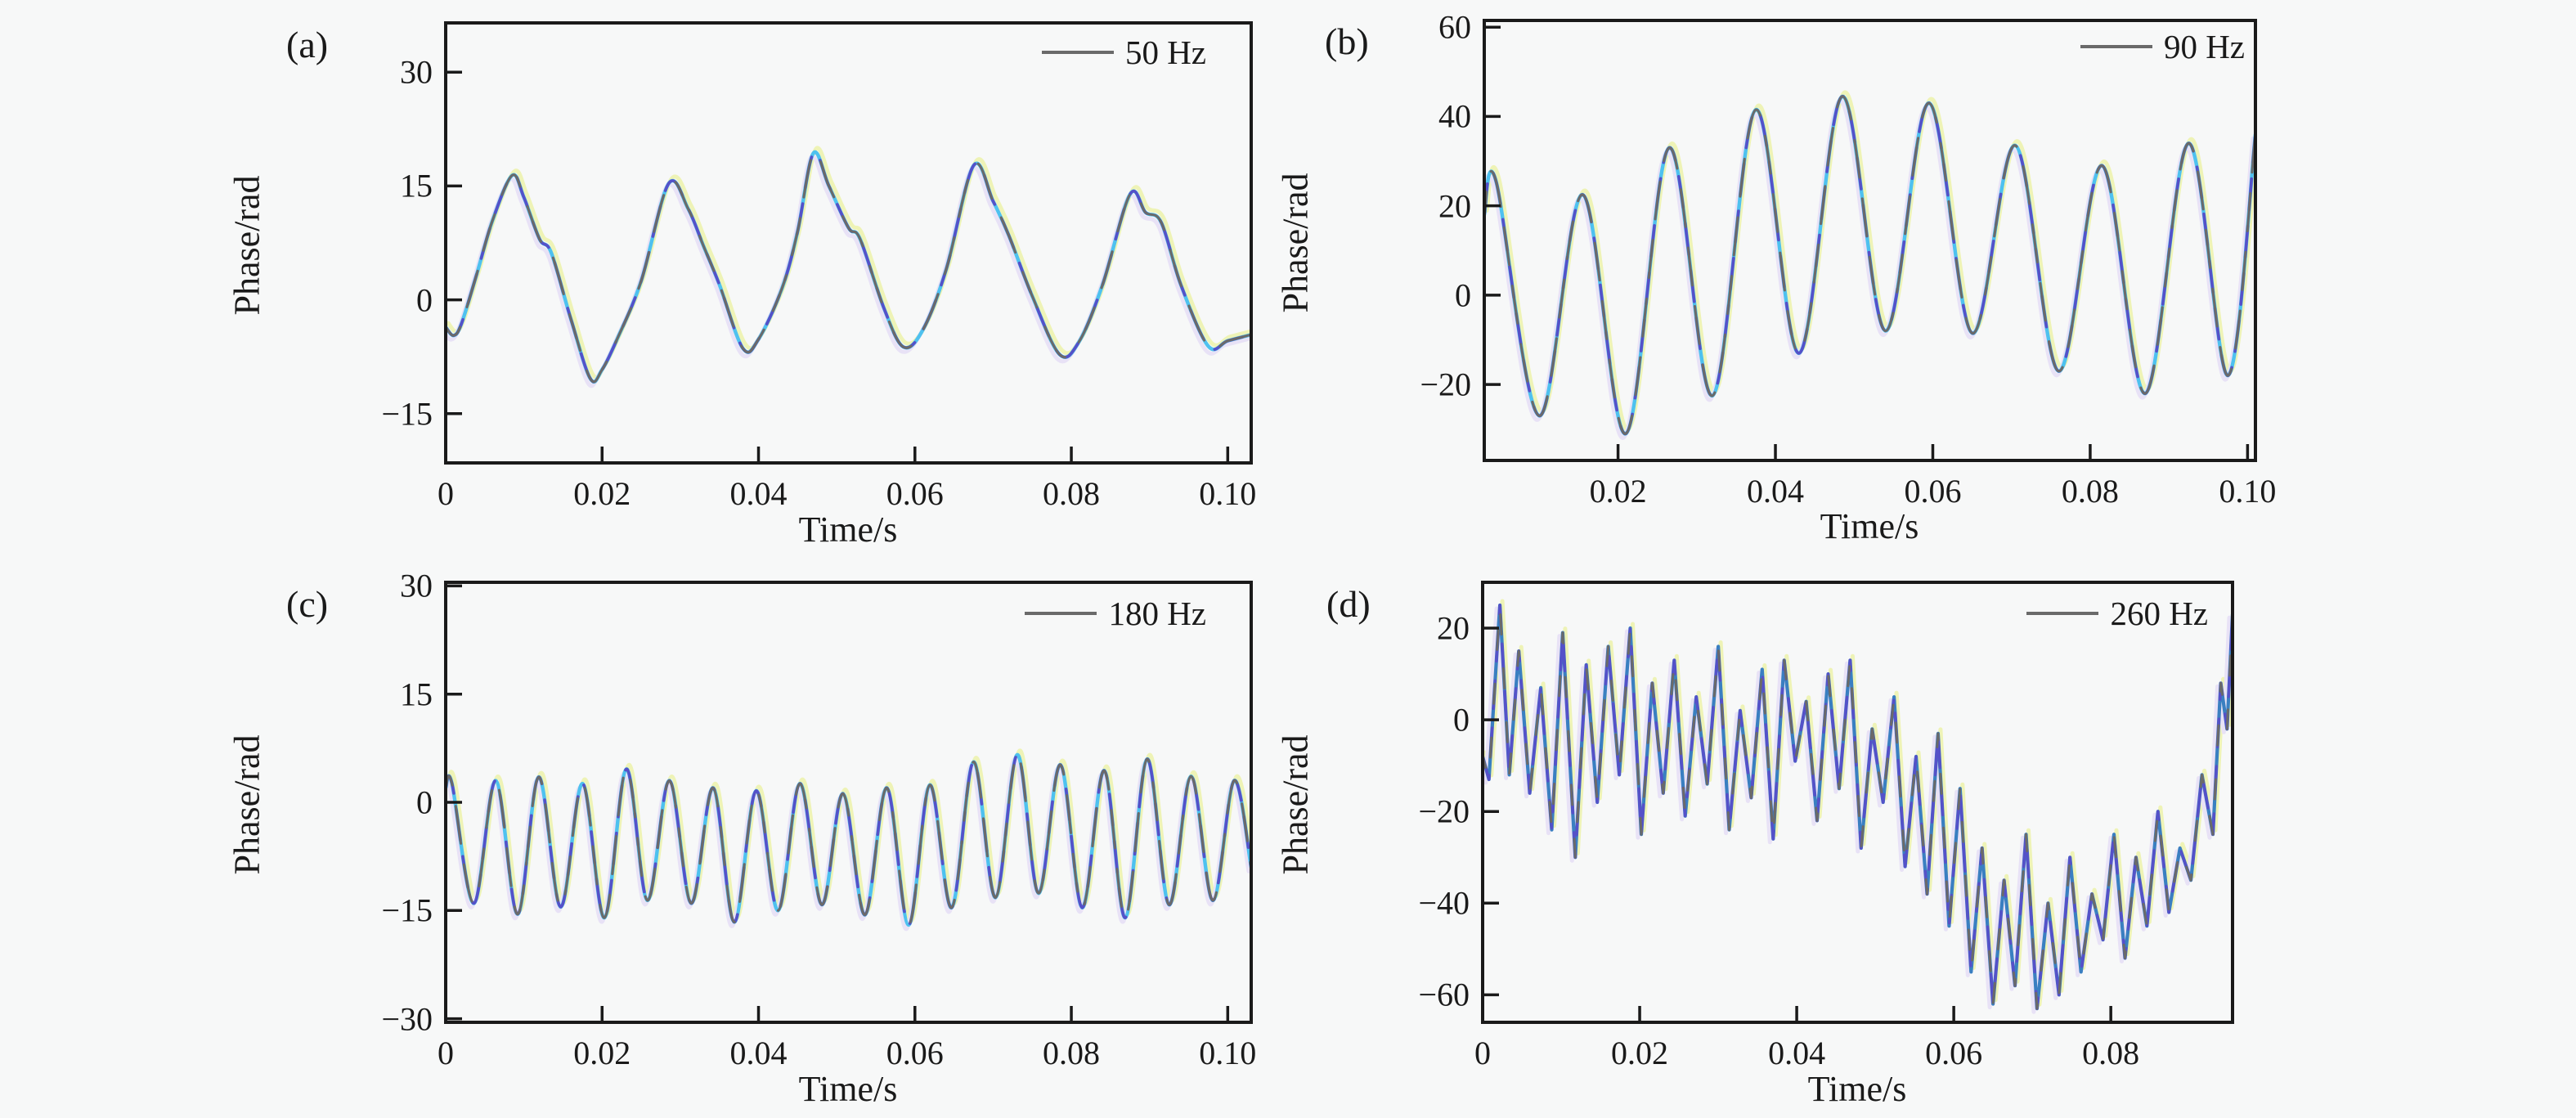  I want to click on panel-letter-a: (a), so click(307, 45).